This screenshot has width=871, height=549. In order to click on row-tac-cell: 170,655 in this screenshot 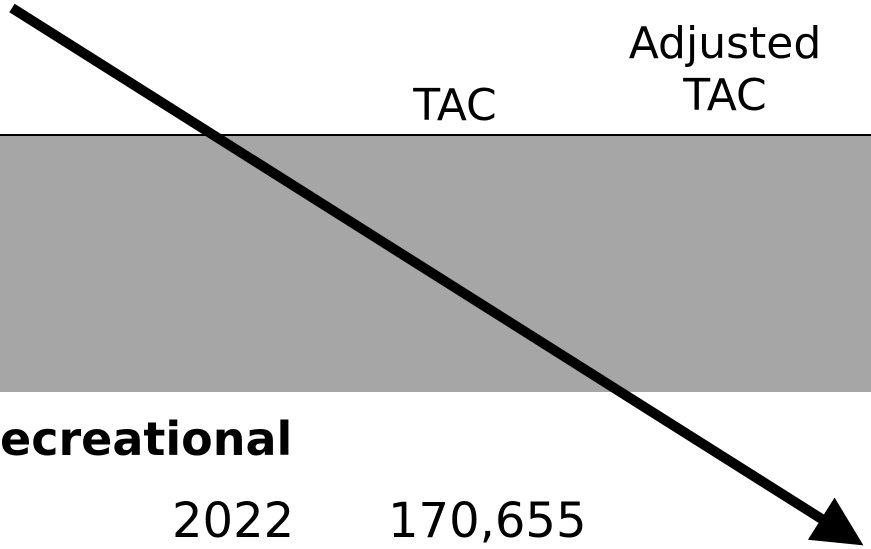, I will do `click(487, 521)`.